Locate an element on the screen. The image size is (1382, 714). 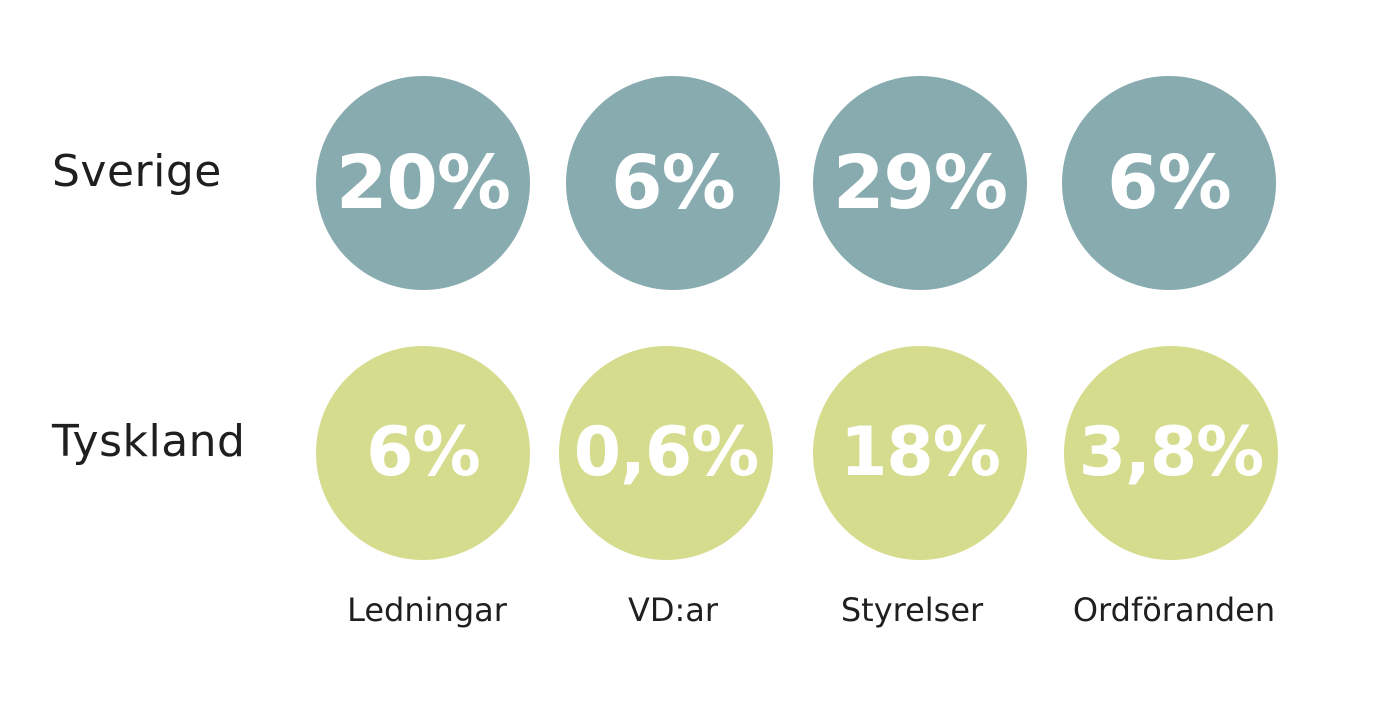
column-label-vdar: VD:ar is located at coordinates (673, 610).